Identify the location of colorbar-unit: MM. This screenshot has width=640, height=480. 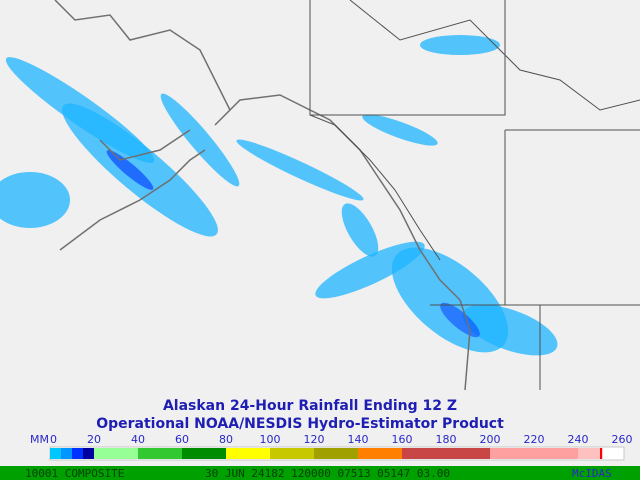
(39, 439).